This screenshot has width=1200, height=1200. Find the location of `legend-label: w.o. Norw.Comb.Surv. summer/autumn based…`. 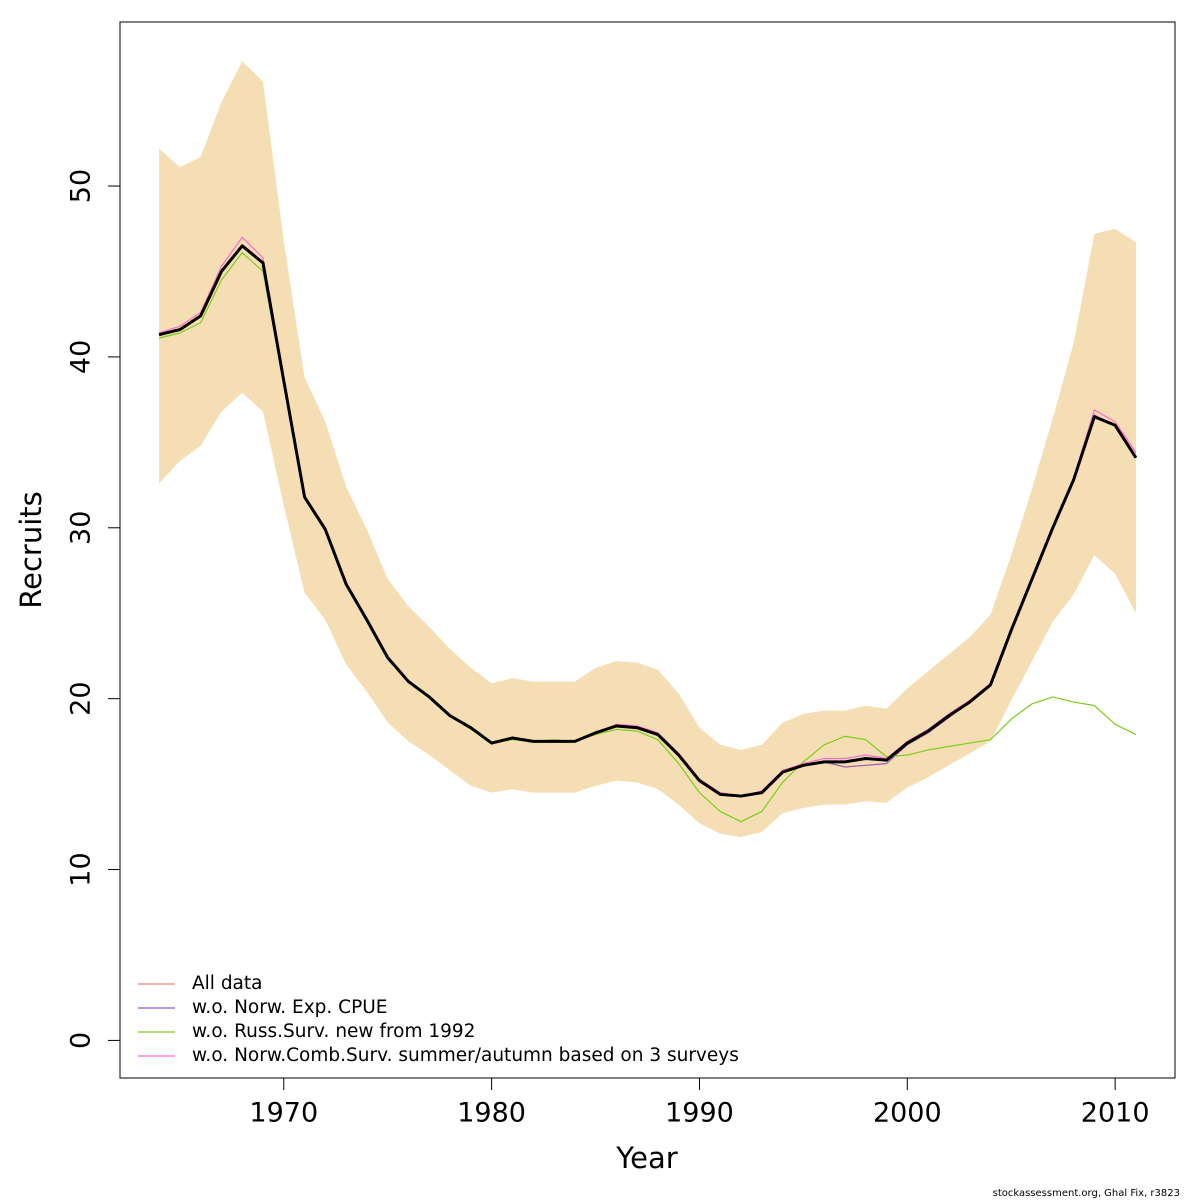

legend-label: w.o. Norw.Comb.Surv. summer/autumn based… is located at coordinates (465, 1055).